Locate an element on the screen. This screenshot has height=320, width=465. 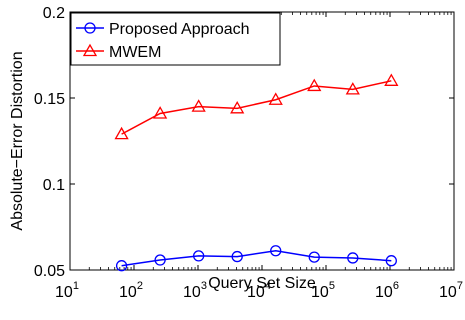
y-tick-label: 0.05 is located at coordinates (49, 271).